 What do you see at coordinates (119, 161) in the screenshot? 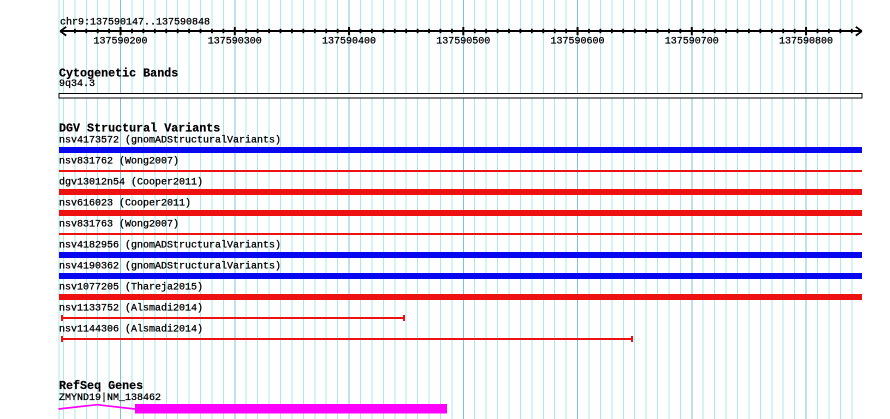
I see `svg-text: nsv831762 (Wong2007)` at bounding box center [119, 161].